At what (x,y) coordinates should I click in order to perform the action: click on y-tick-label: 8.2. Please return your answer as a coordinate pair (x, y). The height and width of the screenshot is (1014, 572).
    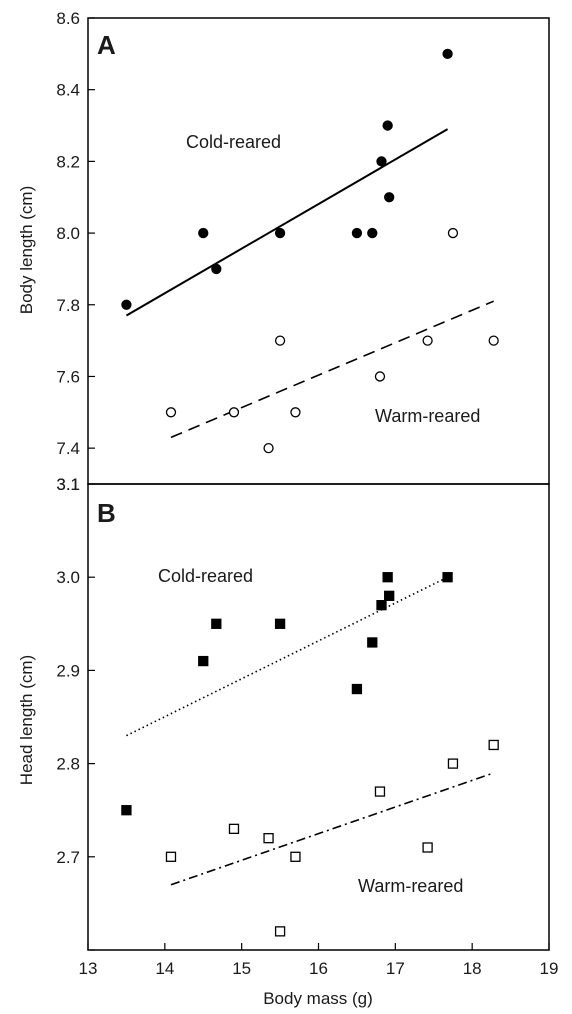
    Looking at the image, I should click on (68, 161).